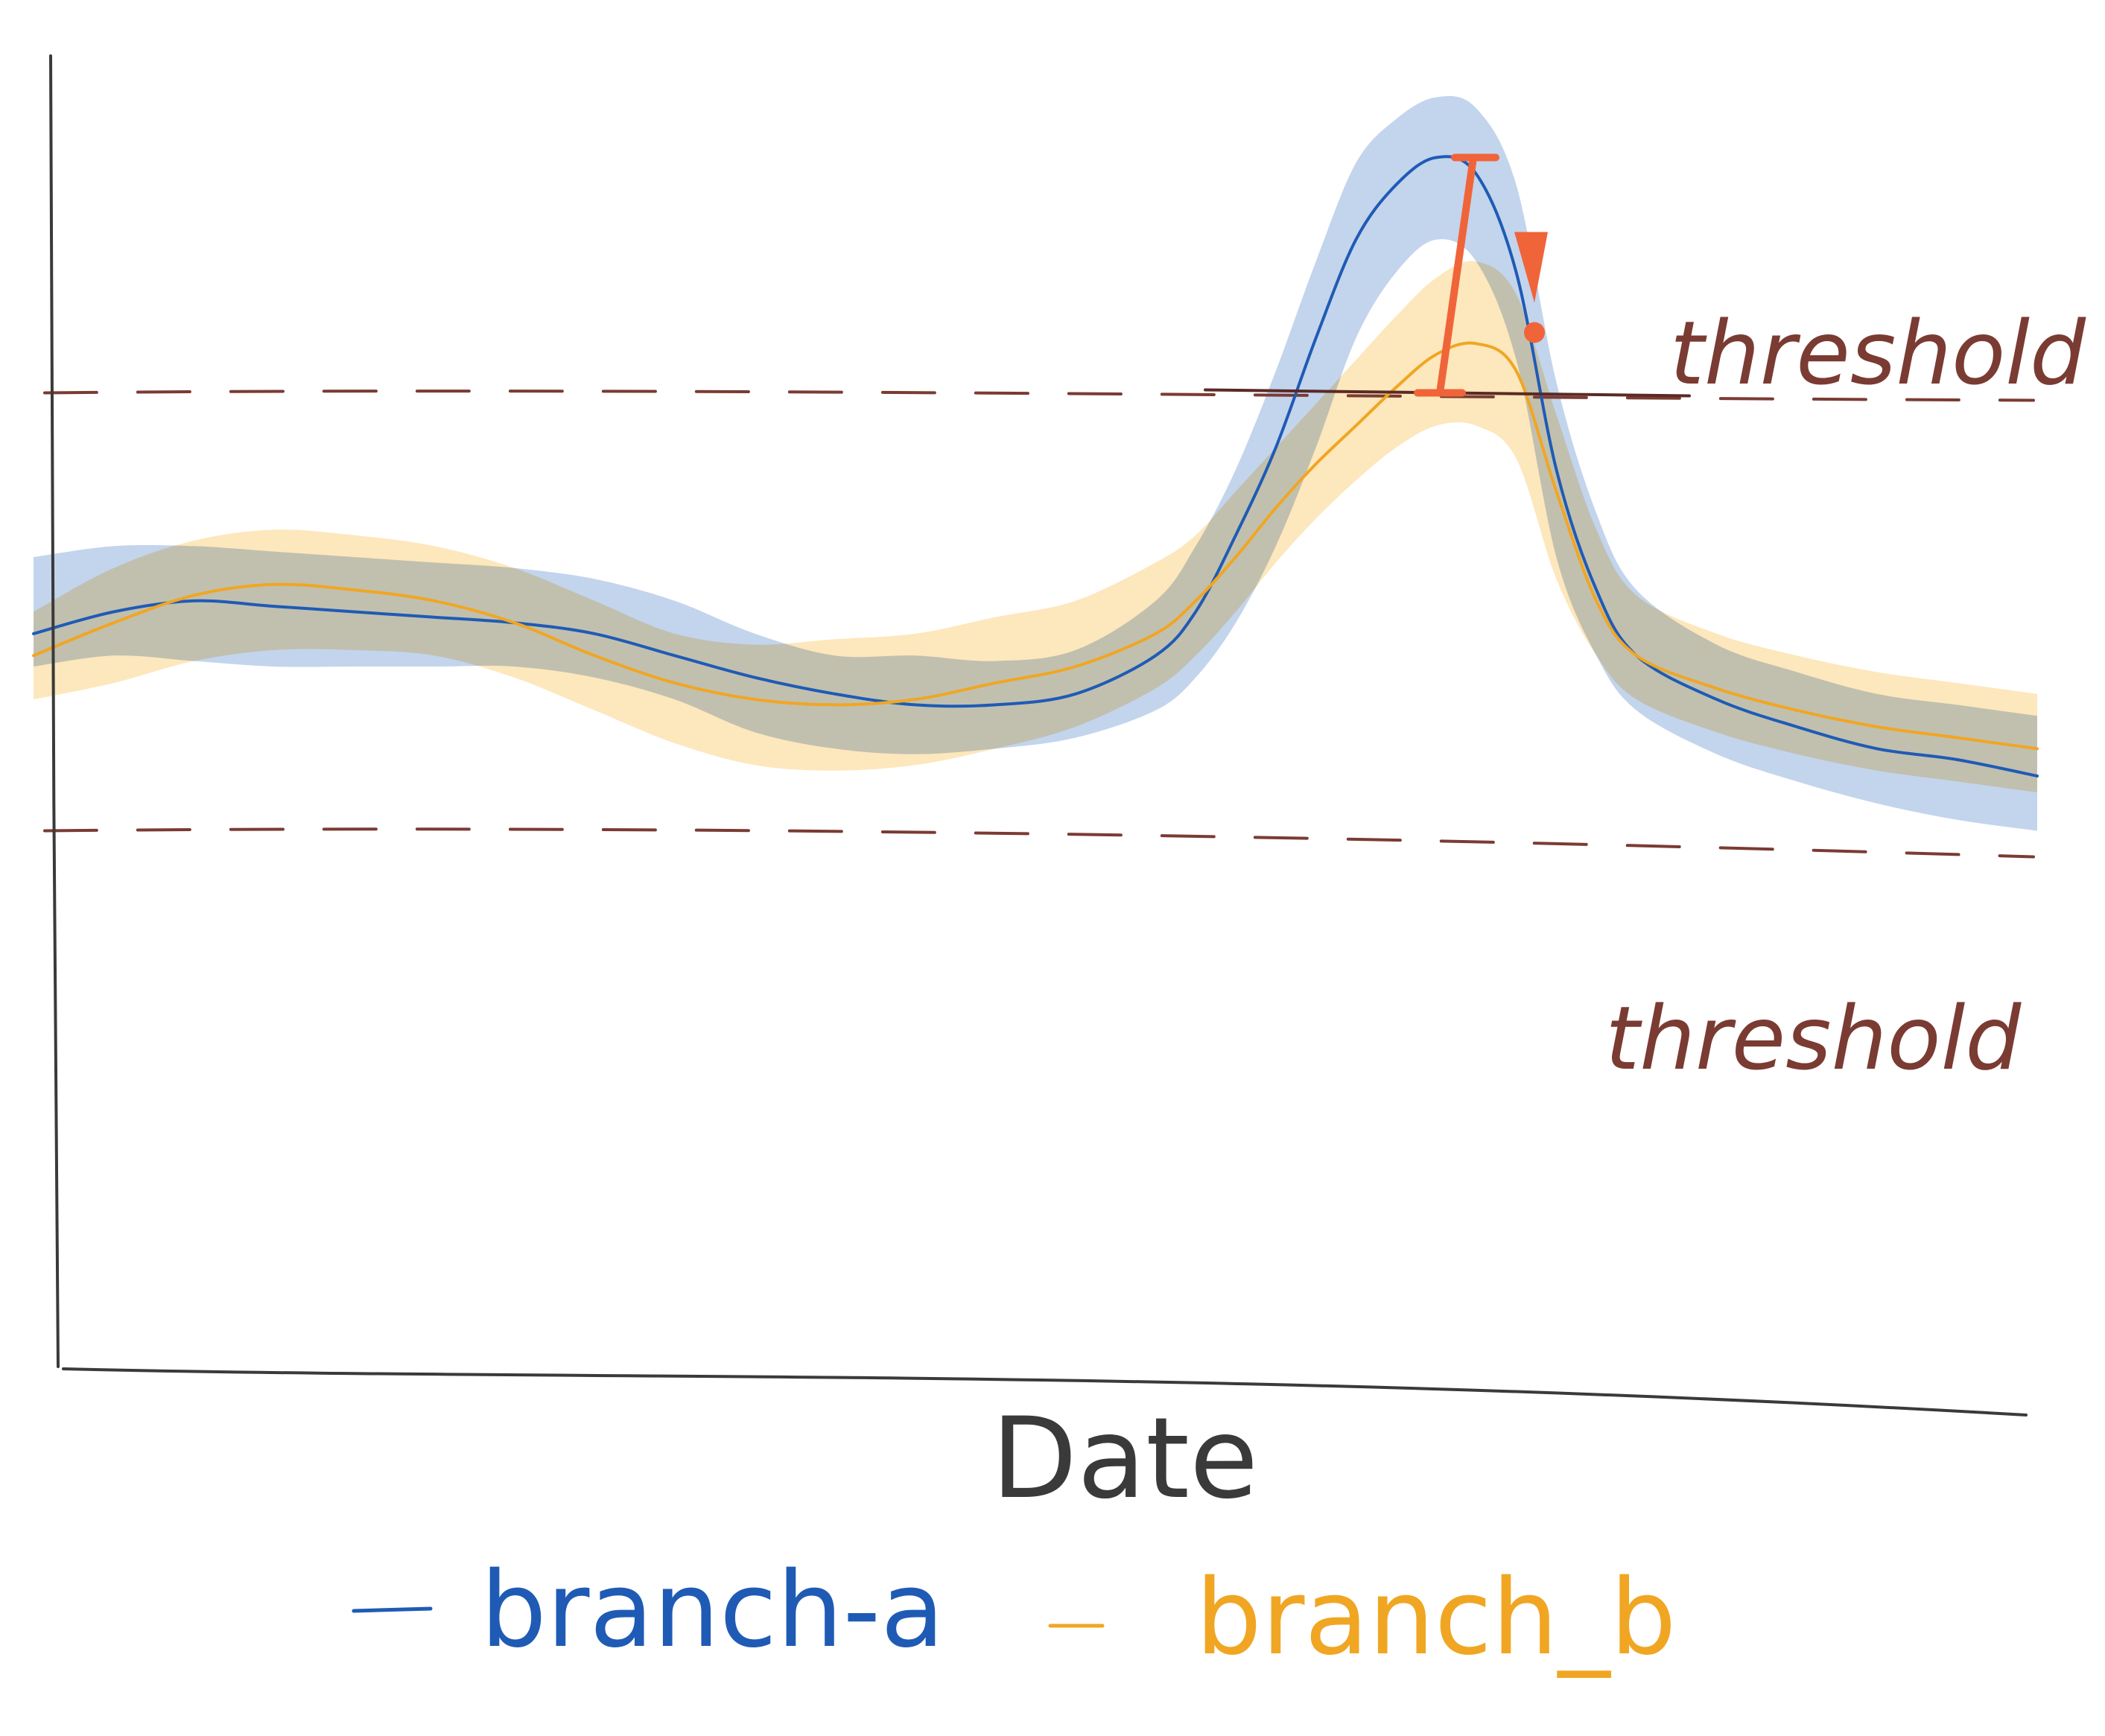  I want to click on exclamation-icon, so click(1531, 267).